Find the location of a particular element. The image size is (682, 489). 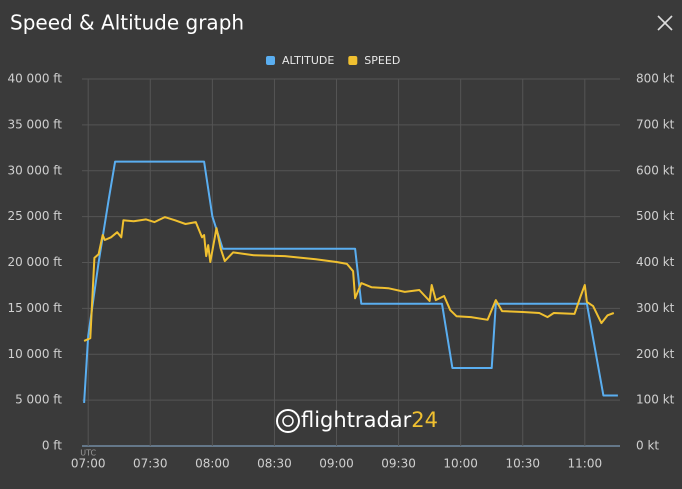

y-tick-label: 10 000 ft is located at coordinates (34, 354).